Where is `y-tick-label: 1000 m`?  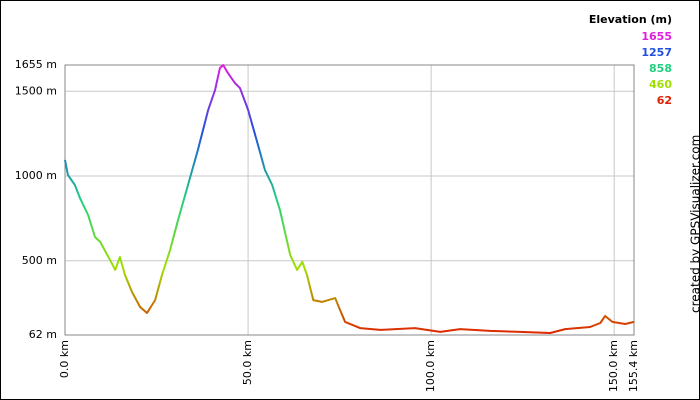 y-tick-label: 1000 m is located at coordinates (36, 175).